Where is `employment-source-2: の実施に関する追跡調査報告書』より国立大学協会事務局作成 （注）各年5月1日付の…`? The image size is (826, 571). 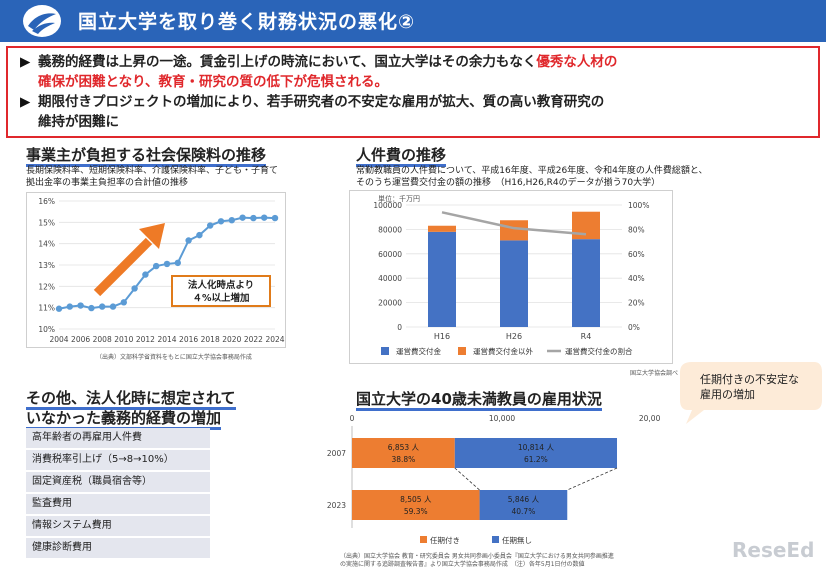 employment-source-2: の実施に関する追跡調査報告書』より国立大学協会事務局作成 （注）各年5月1日付の… is located at coordinates (462, 564).